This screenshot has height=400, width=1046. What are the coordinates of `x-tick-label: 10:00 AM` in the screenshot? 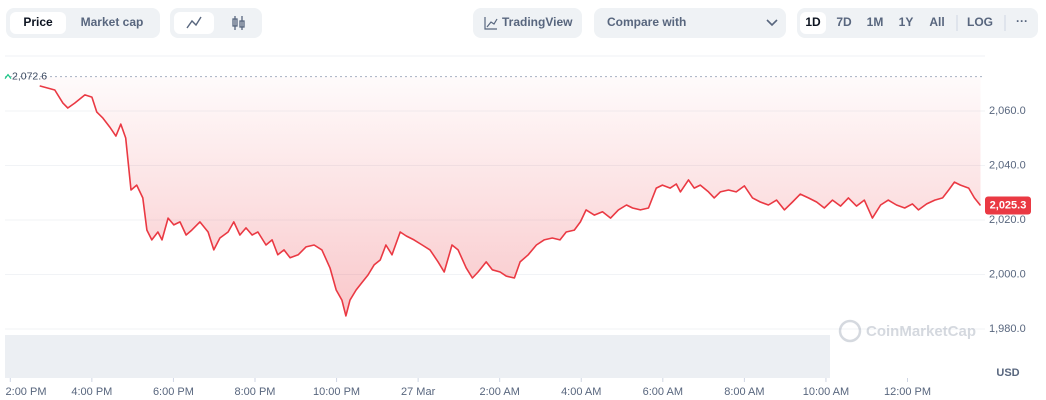 It's located at (826, 392).